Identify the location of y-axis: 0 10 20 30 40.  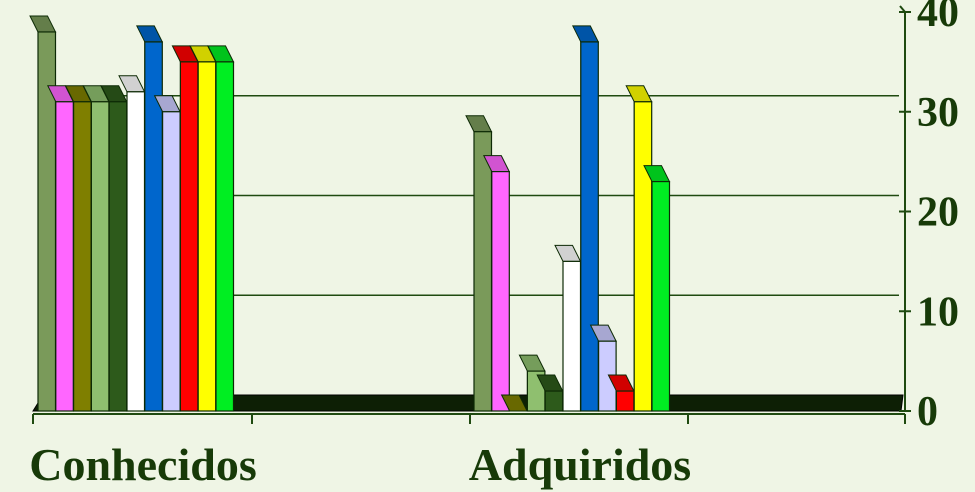
(929, 217).